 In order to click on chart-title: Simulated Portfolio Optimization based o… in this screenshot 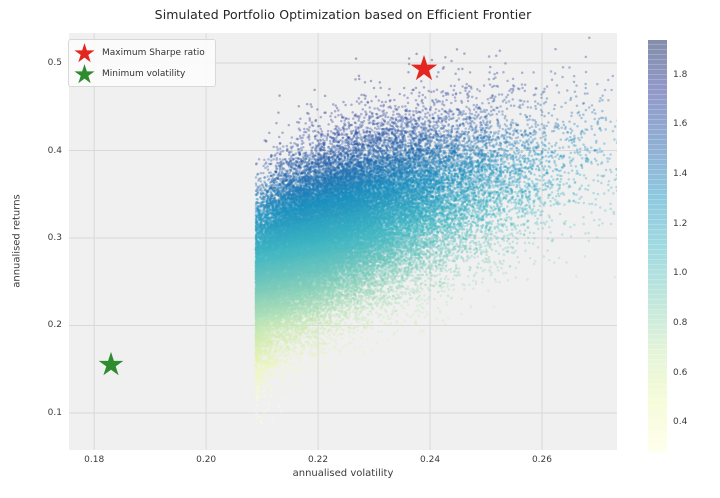, I will do `click(343, 14)`.